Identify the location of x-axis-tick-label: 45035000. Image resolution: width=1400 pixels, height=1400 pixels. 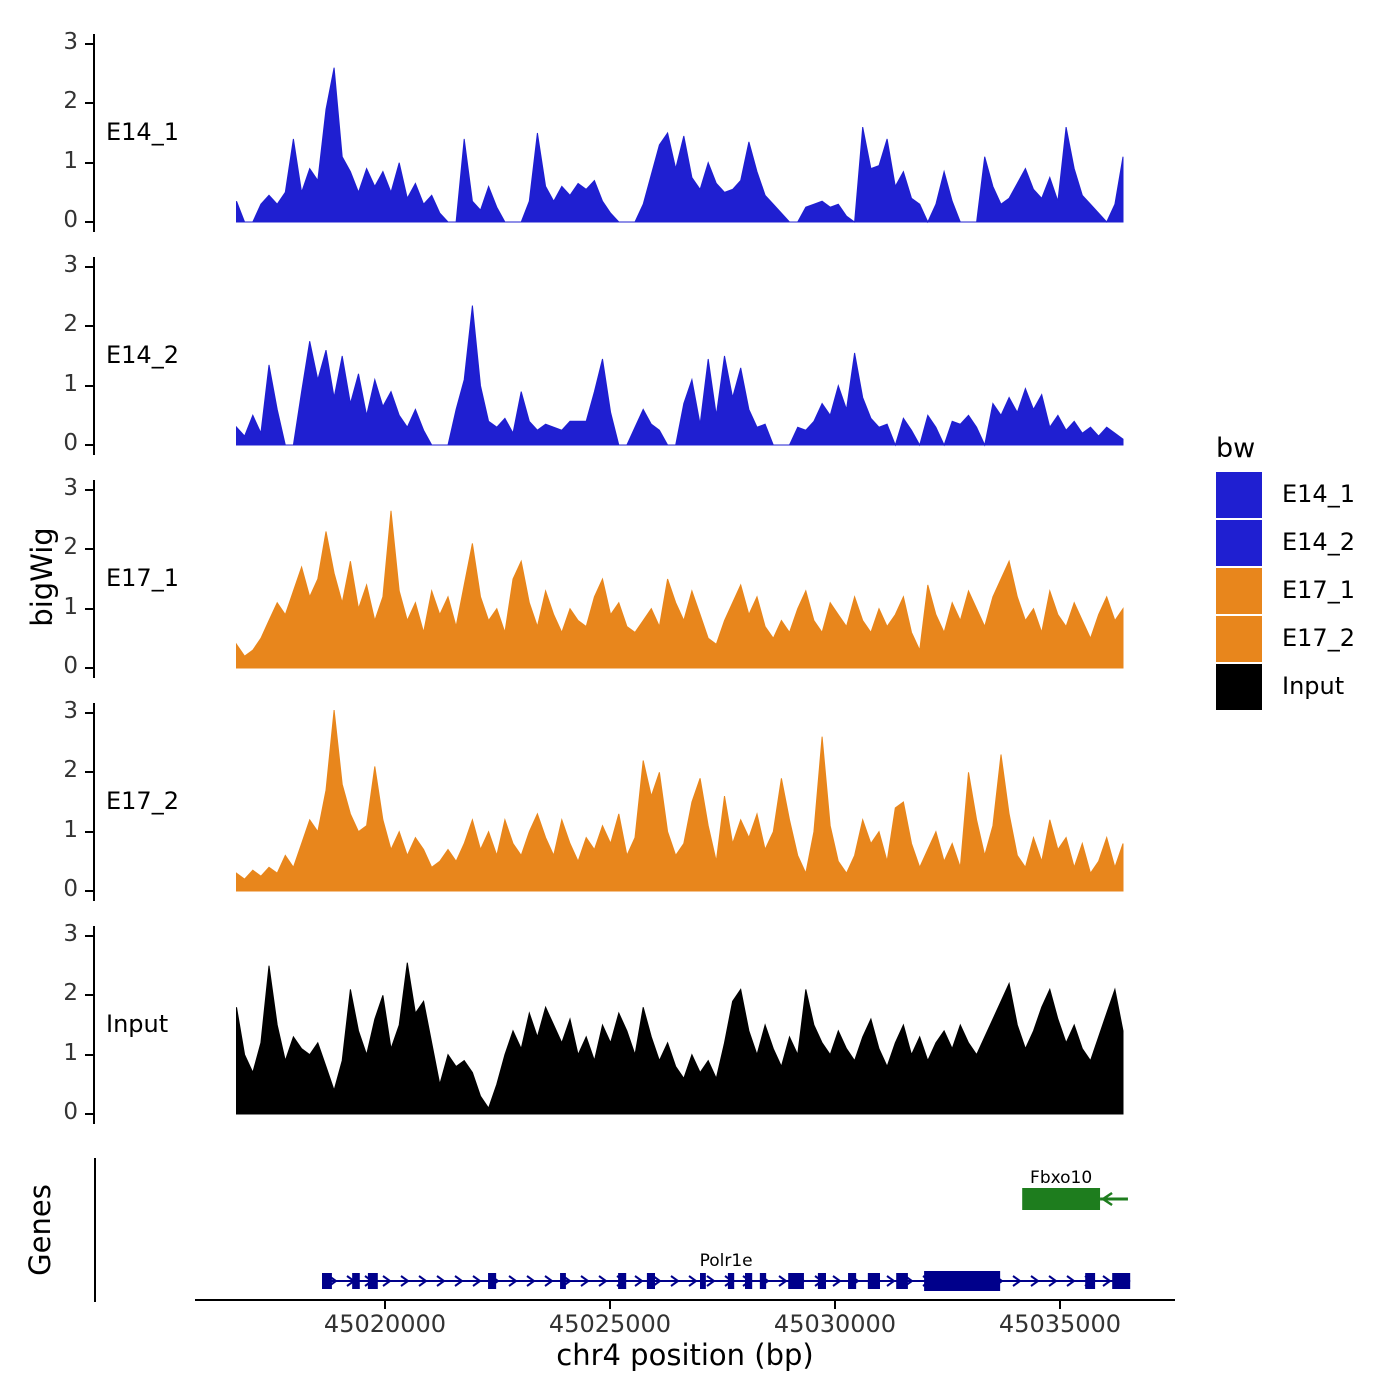
(1060, 1324).